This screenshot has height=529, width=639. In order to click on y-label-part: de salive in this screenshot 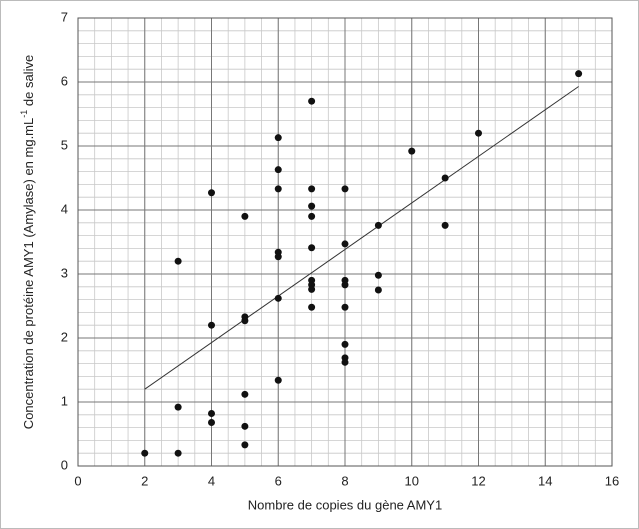, I will do `click(28, 82)`.